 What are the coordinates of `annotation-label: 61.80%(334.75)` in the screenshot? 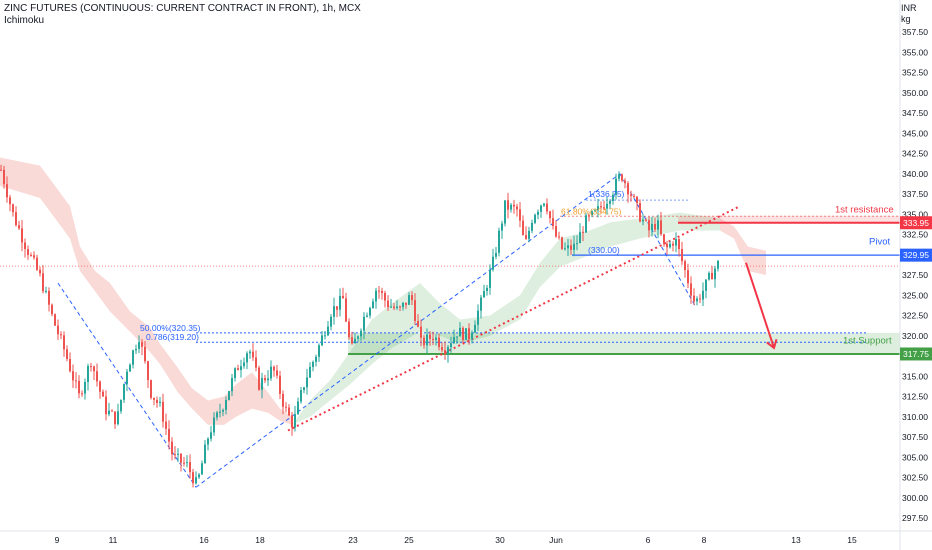 It's located at (591, 211).